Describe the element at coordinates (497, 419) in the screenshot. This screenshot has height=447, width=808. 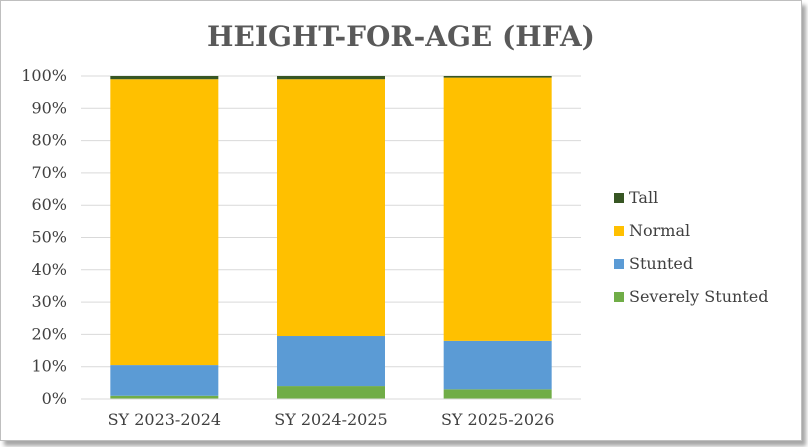
I see `x-category-label: SY 2025-2026` at that location.